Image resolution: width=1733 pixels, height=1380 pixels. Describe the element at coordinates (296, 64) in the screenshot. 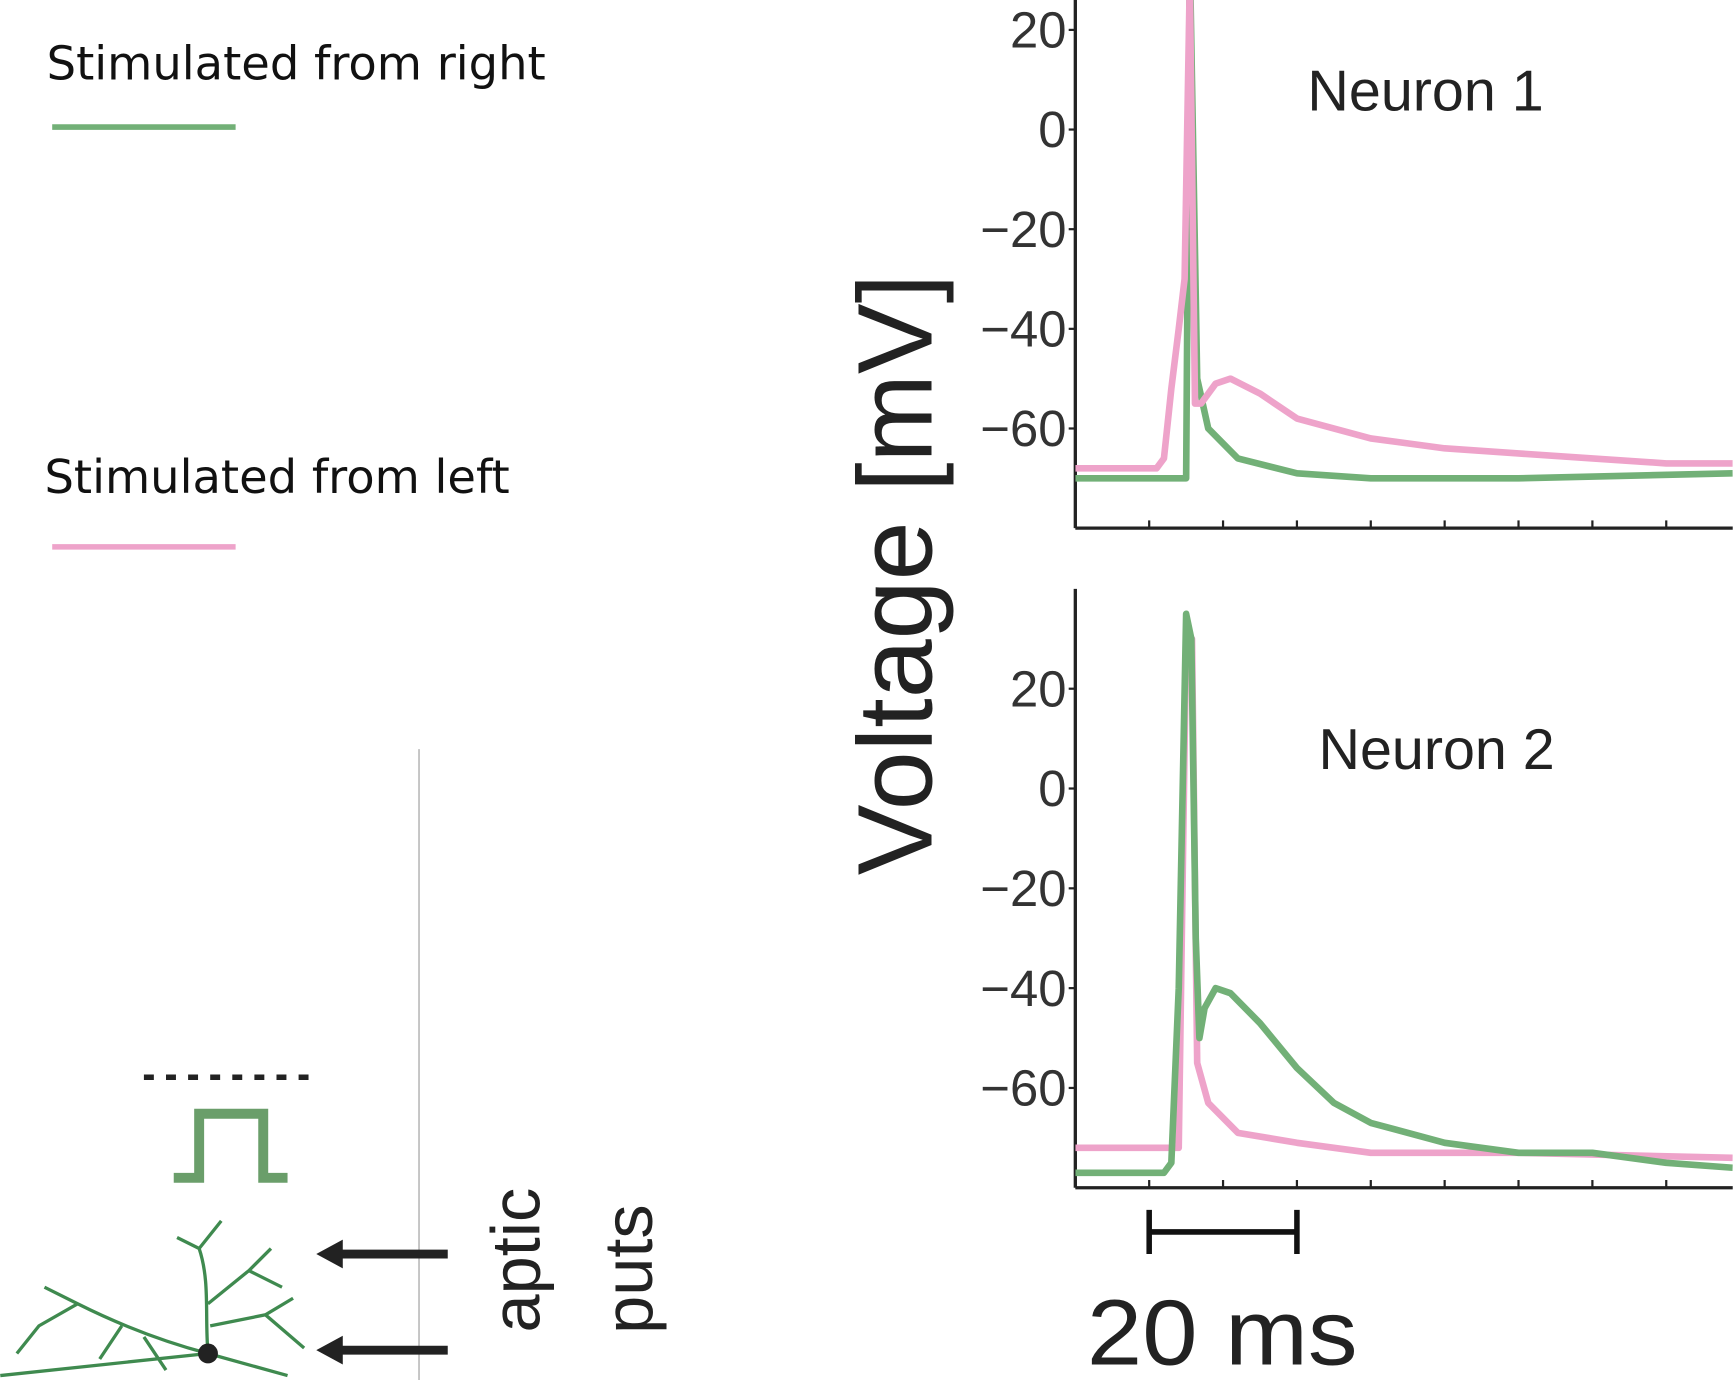

I see `legend-label: Stimulated from right` at that location.